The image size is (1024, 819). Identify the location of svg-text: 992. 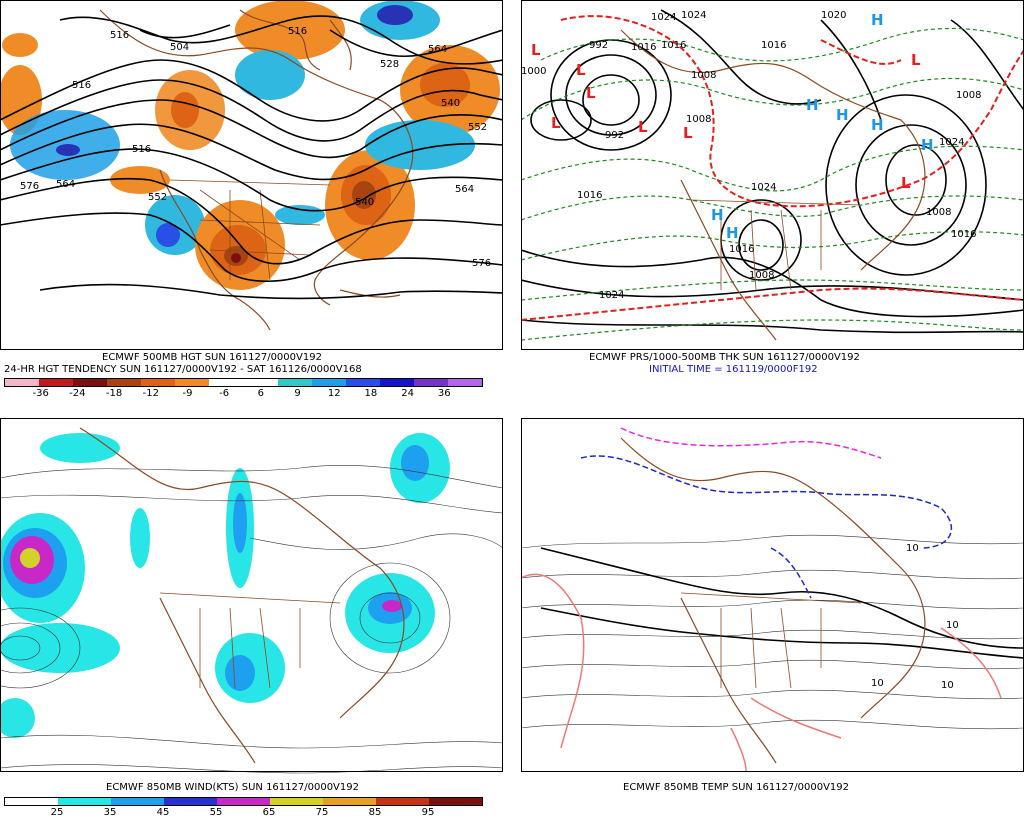
(614, 135).